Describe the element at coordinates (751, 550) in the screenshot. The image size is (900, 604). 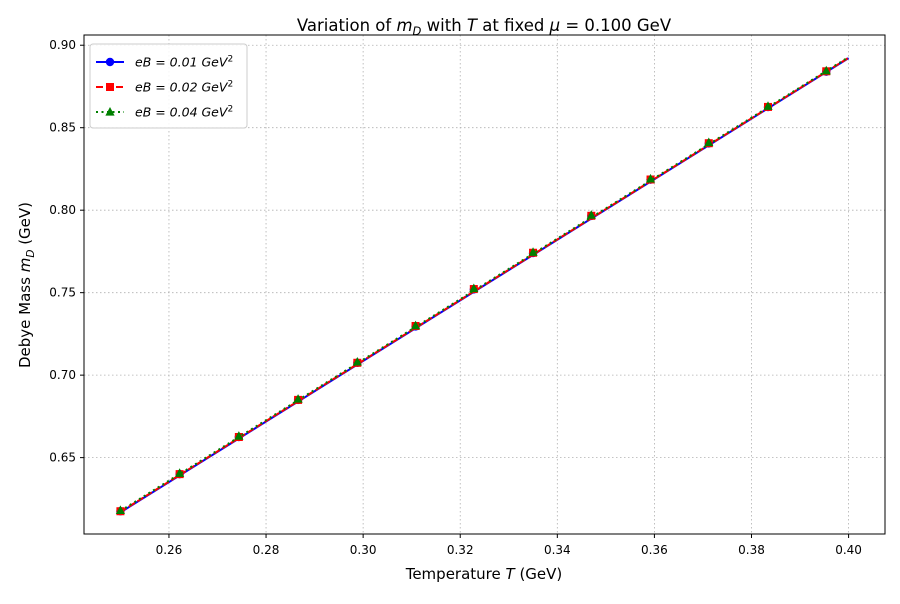
I see `x-tick-label: 0.38` at that location.